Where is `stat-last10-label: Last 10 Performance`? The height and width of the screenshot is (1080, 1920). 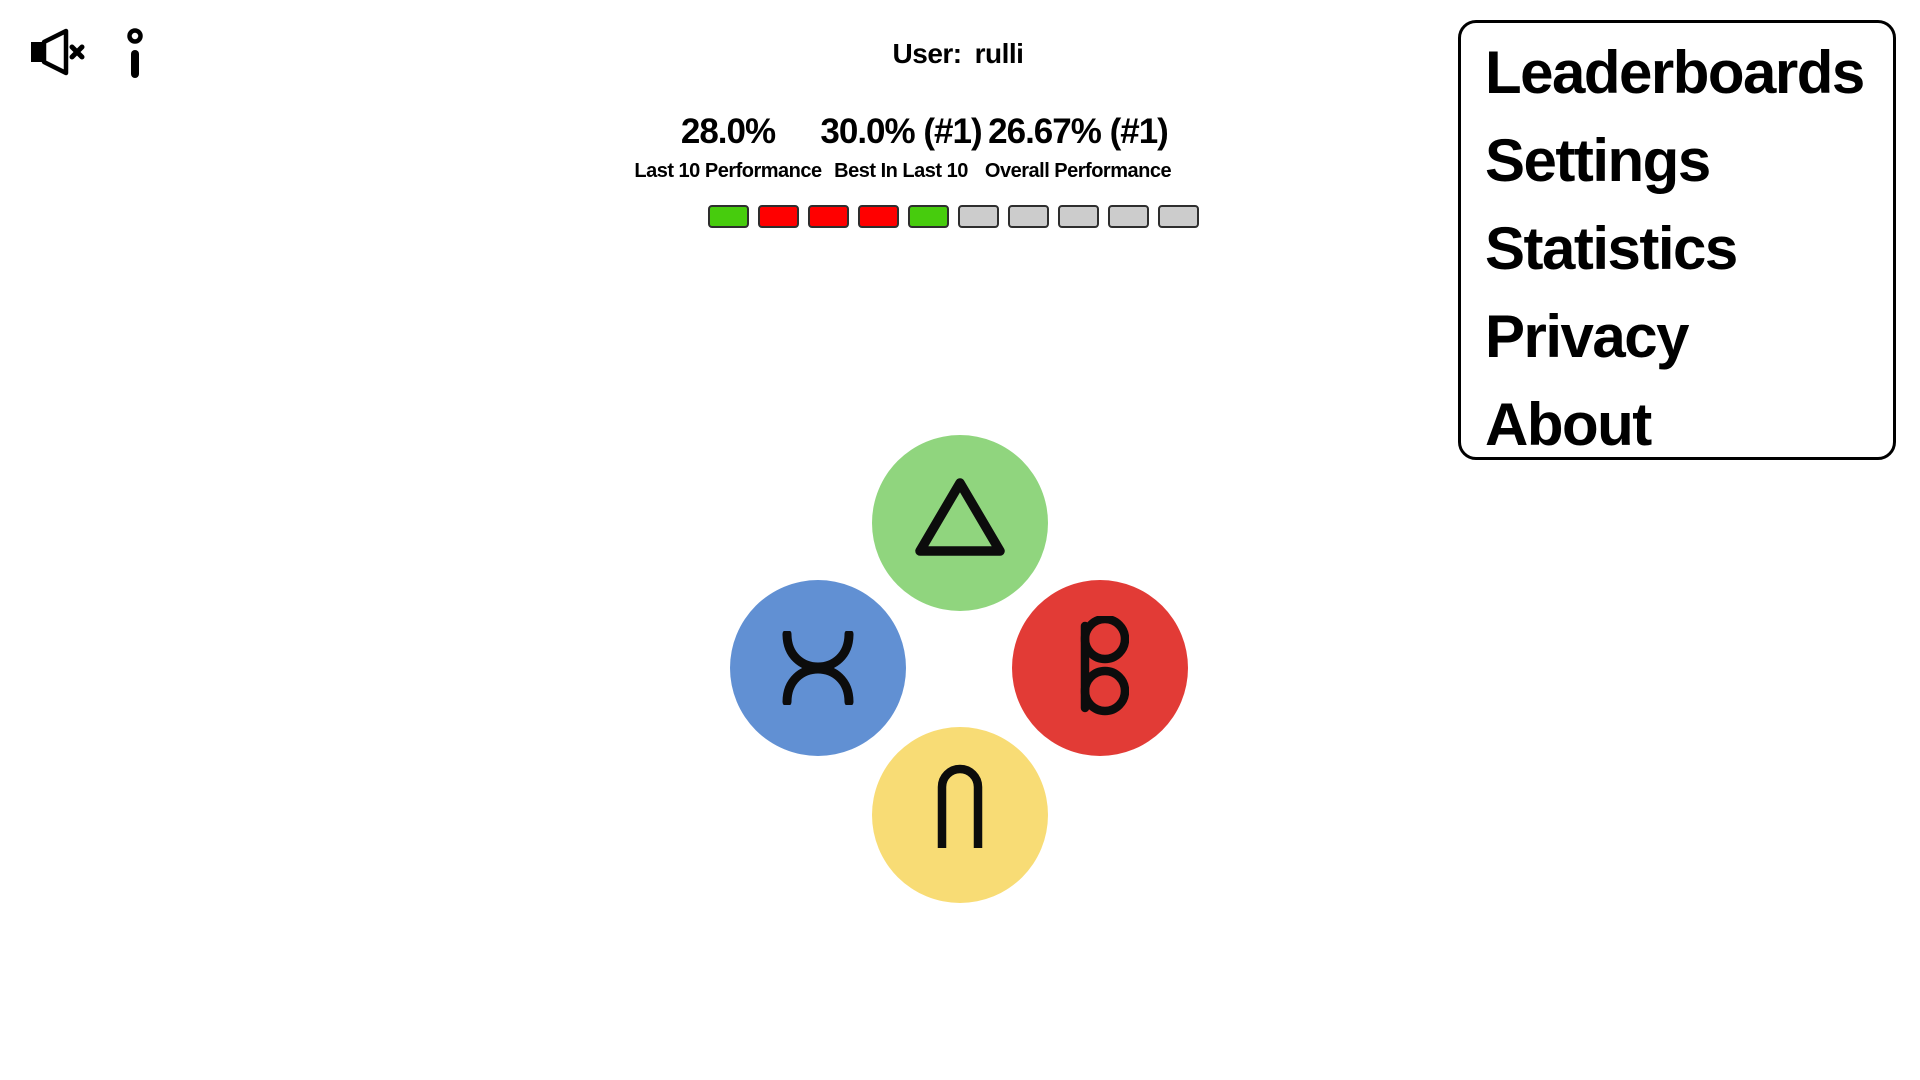 stat-last10-label: Last 10 Performance is located at coordinates (728, 171).